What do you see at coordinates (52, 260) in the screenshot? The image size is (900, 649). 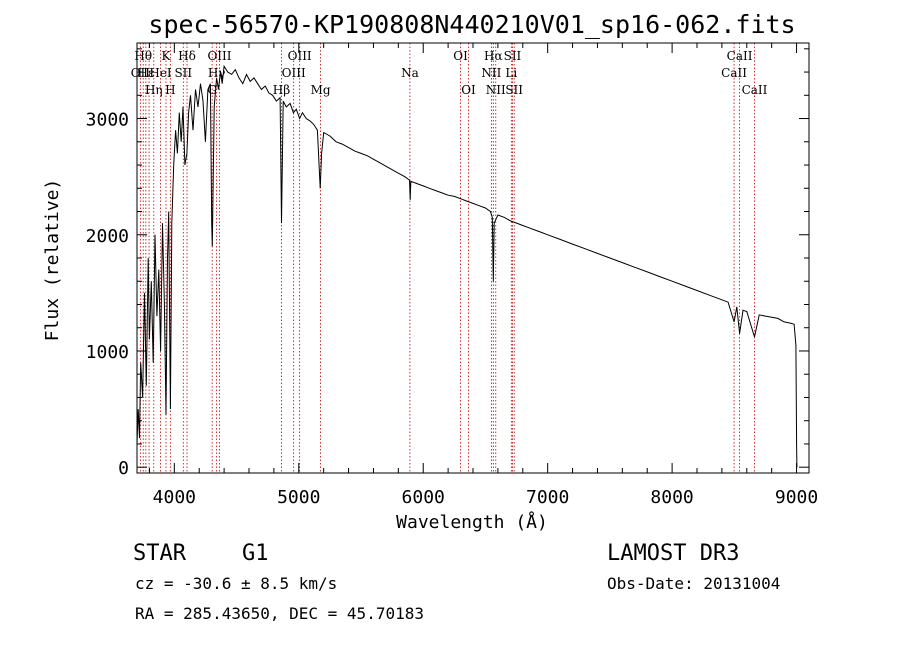 I see `y-axis-label: Flux (relative)` at bounding box center [52, 260].